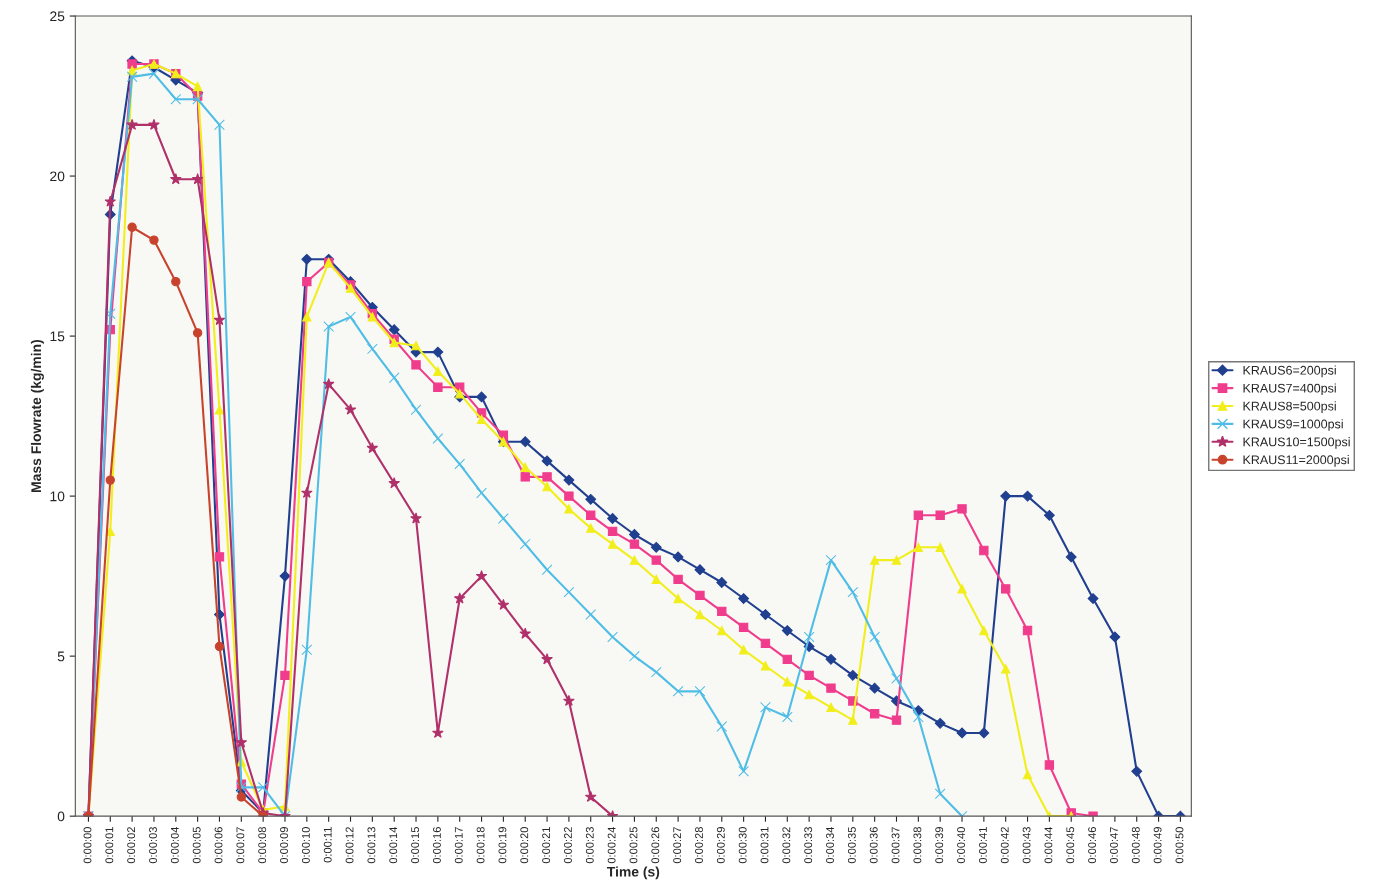  Describe the element at coordinates (1157, 845) in the screenshot. I see `x-tick-label: 0:00:49` at that location.